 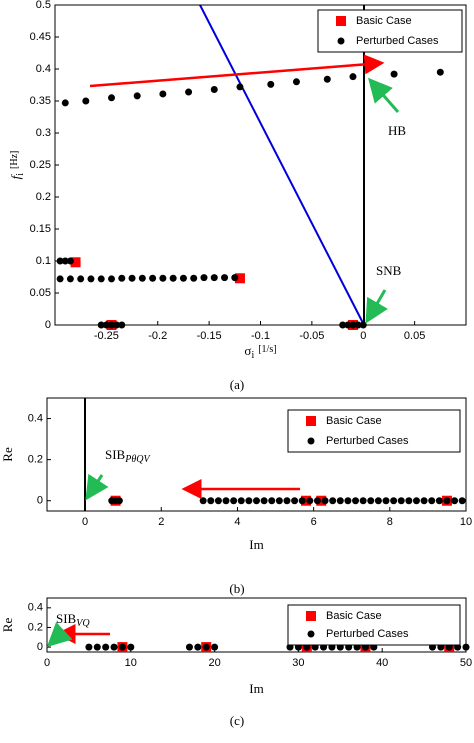 I want to click on x-tick-label: -0.25, so click(x=106, y=336).